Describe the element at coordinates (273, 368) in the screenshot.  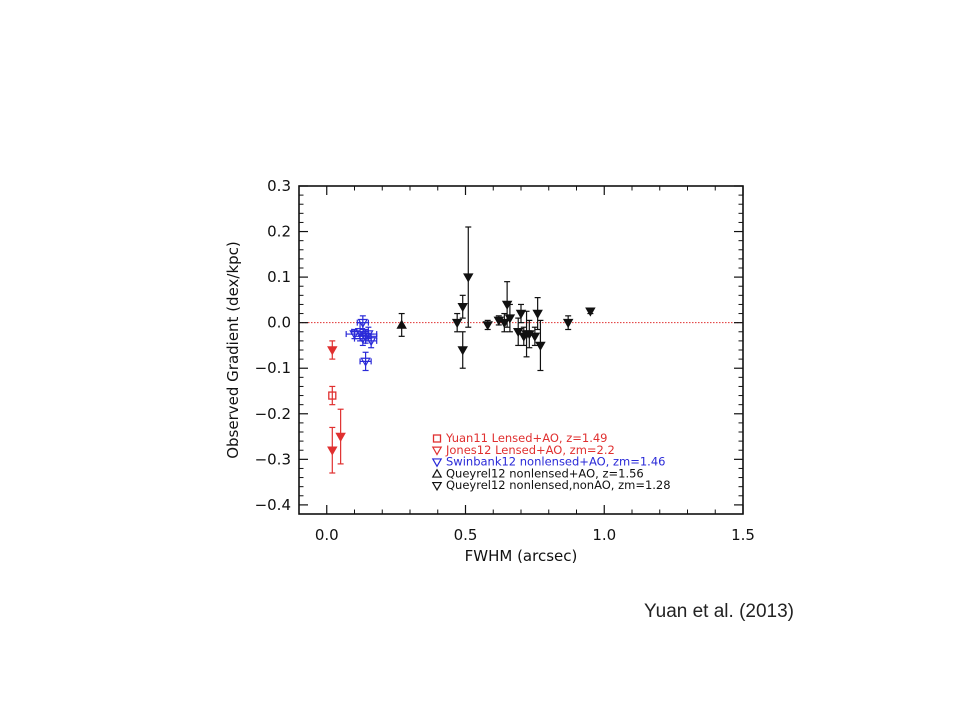
I see `y-tick-label: −0.1` at that location.